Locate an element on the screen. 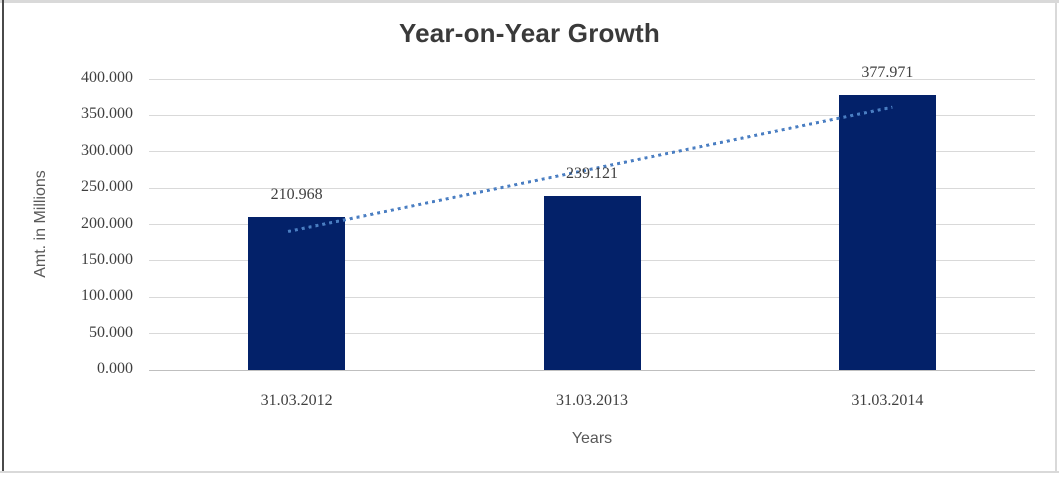 The image size is (1059, 479). border-right is located at coordinates (1056, 236).